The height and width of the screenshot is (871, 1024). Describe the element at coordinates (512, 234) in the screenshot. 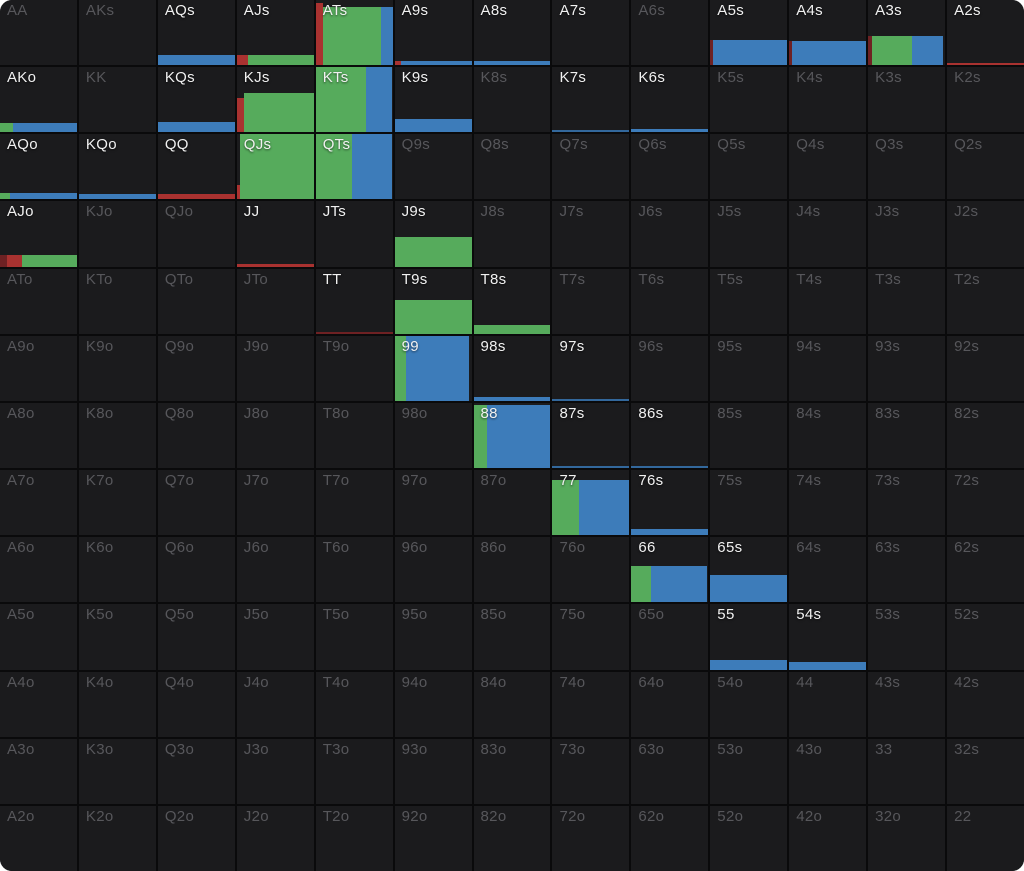

I see `hand-cell-J8s: J8s` at that location.